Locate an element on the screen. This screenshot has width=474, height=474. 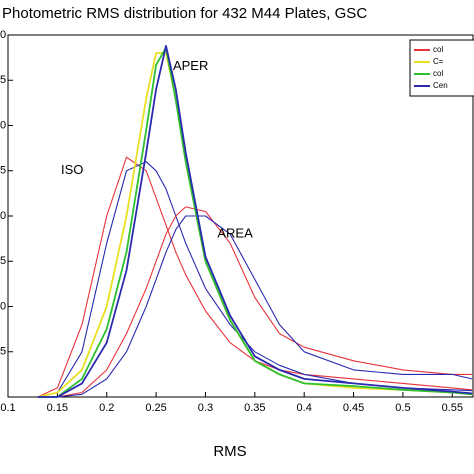
legend-label: C= is located at coordinates (438, 61).